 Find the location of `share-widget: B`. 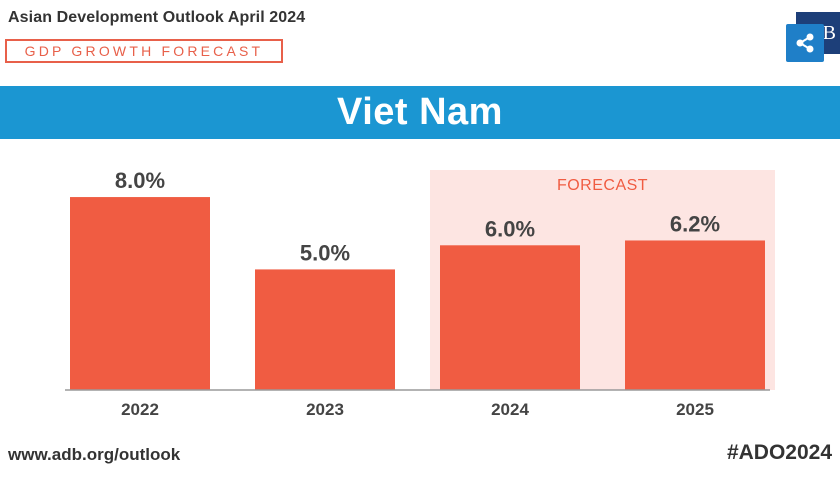

share-widget: B is located at coordinates (813, 37).